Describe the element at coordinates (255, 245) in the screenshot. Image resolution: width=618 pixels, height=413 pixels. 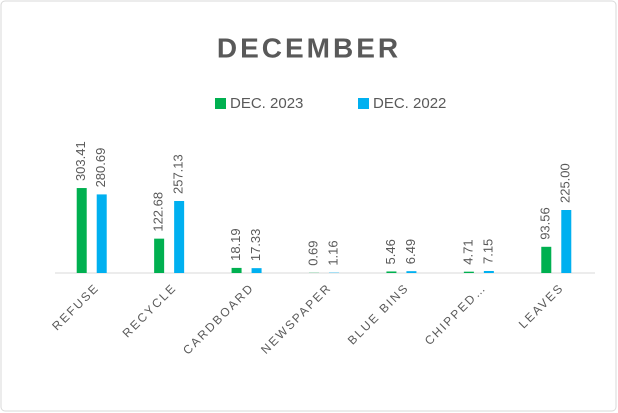
I see `value-label: 17.33` at that location.